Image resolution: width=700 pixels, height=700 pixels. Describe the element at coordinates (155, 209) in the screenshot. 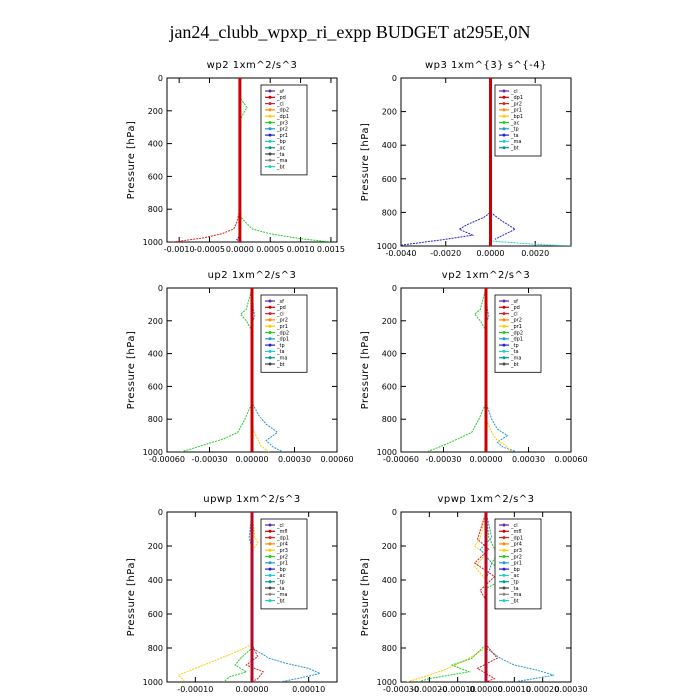

I see `y-tick-label: 800` at that location.